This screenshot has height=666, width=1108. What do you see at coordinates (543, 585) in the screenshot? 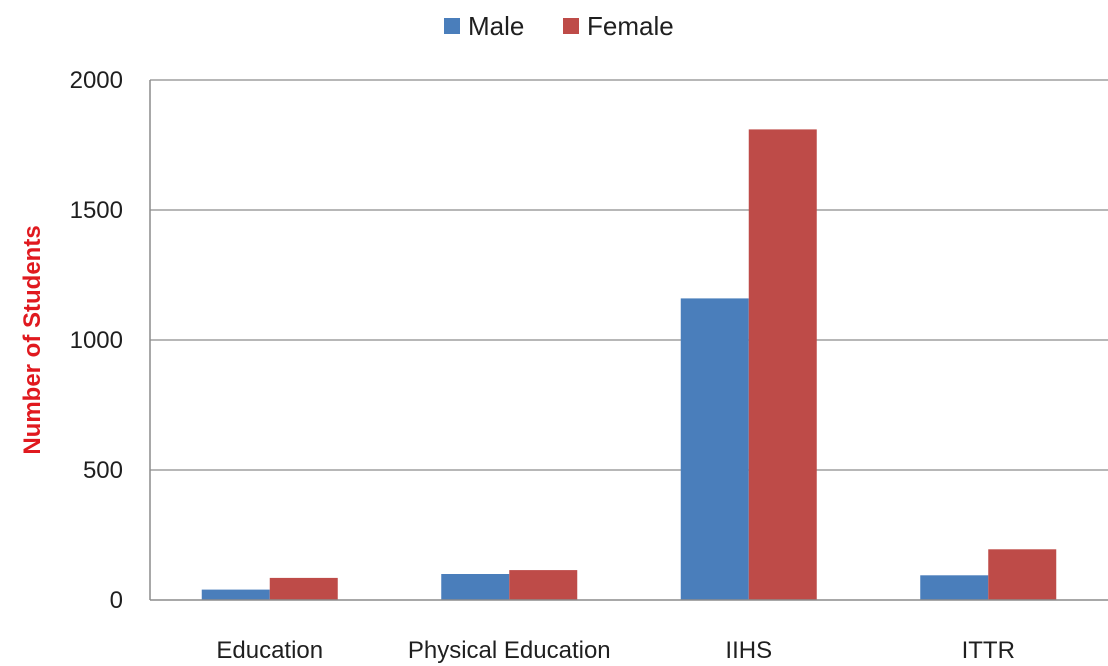
I see `bar-female-physical-education` at bounding box center [543, 585].